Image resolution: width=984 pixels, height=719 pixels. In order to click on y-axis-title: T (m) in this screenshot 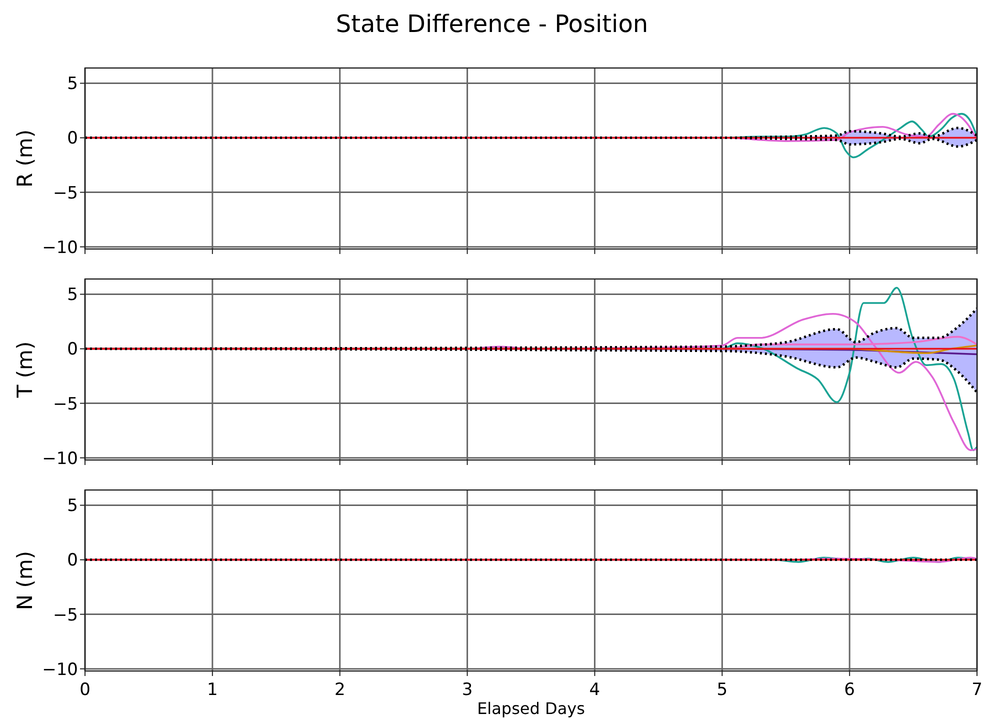, I will do `click(25, 370)`.